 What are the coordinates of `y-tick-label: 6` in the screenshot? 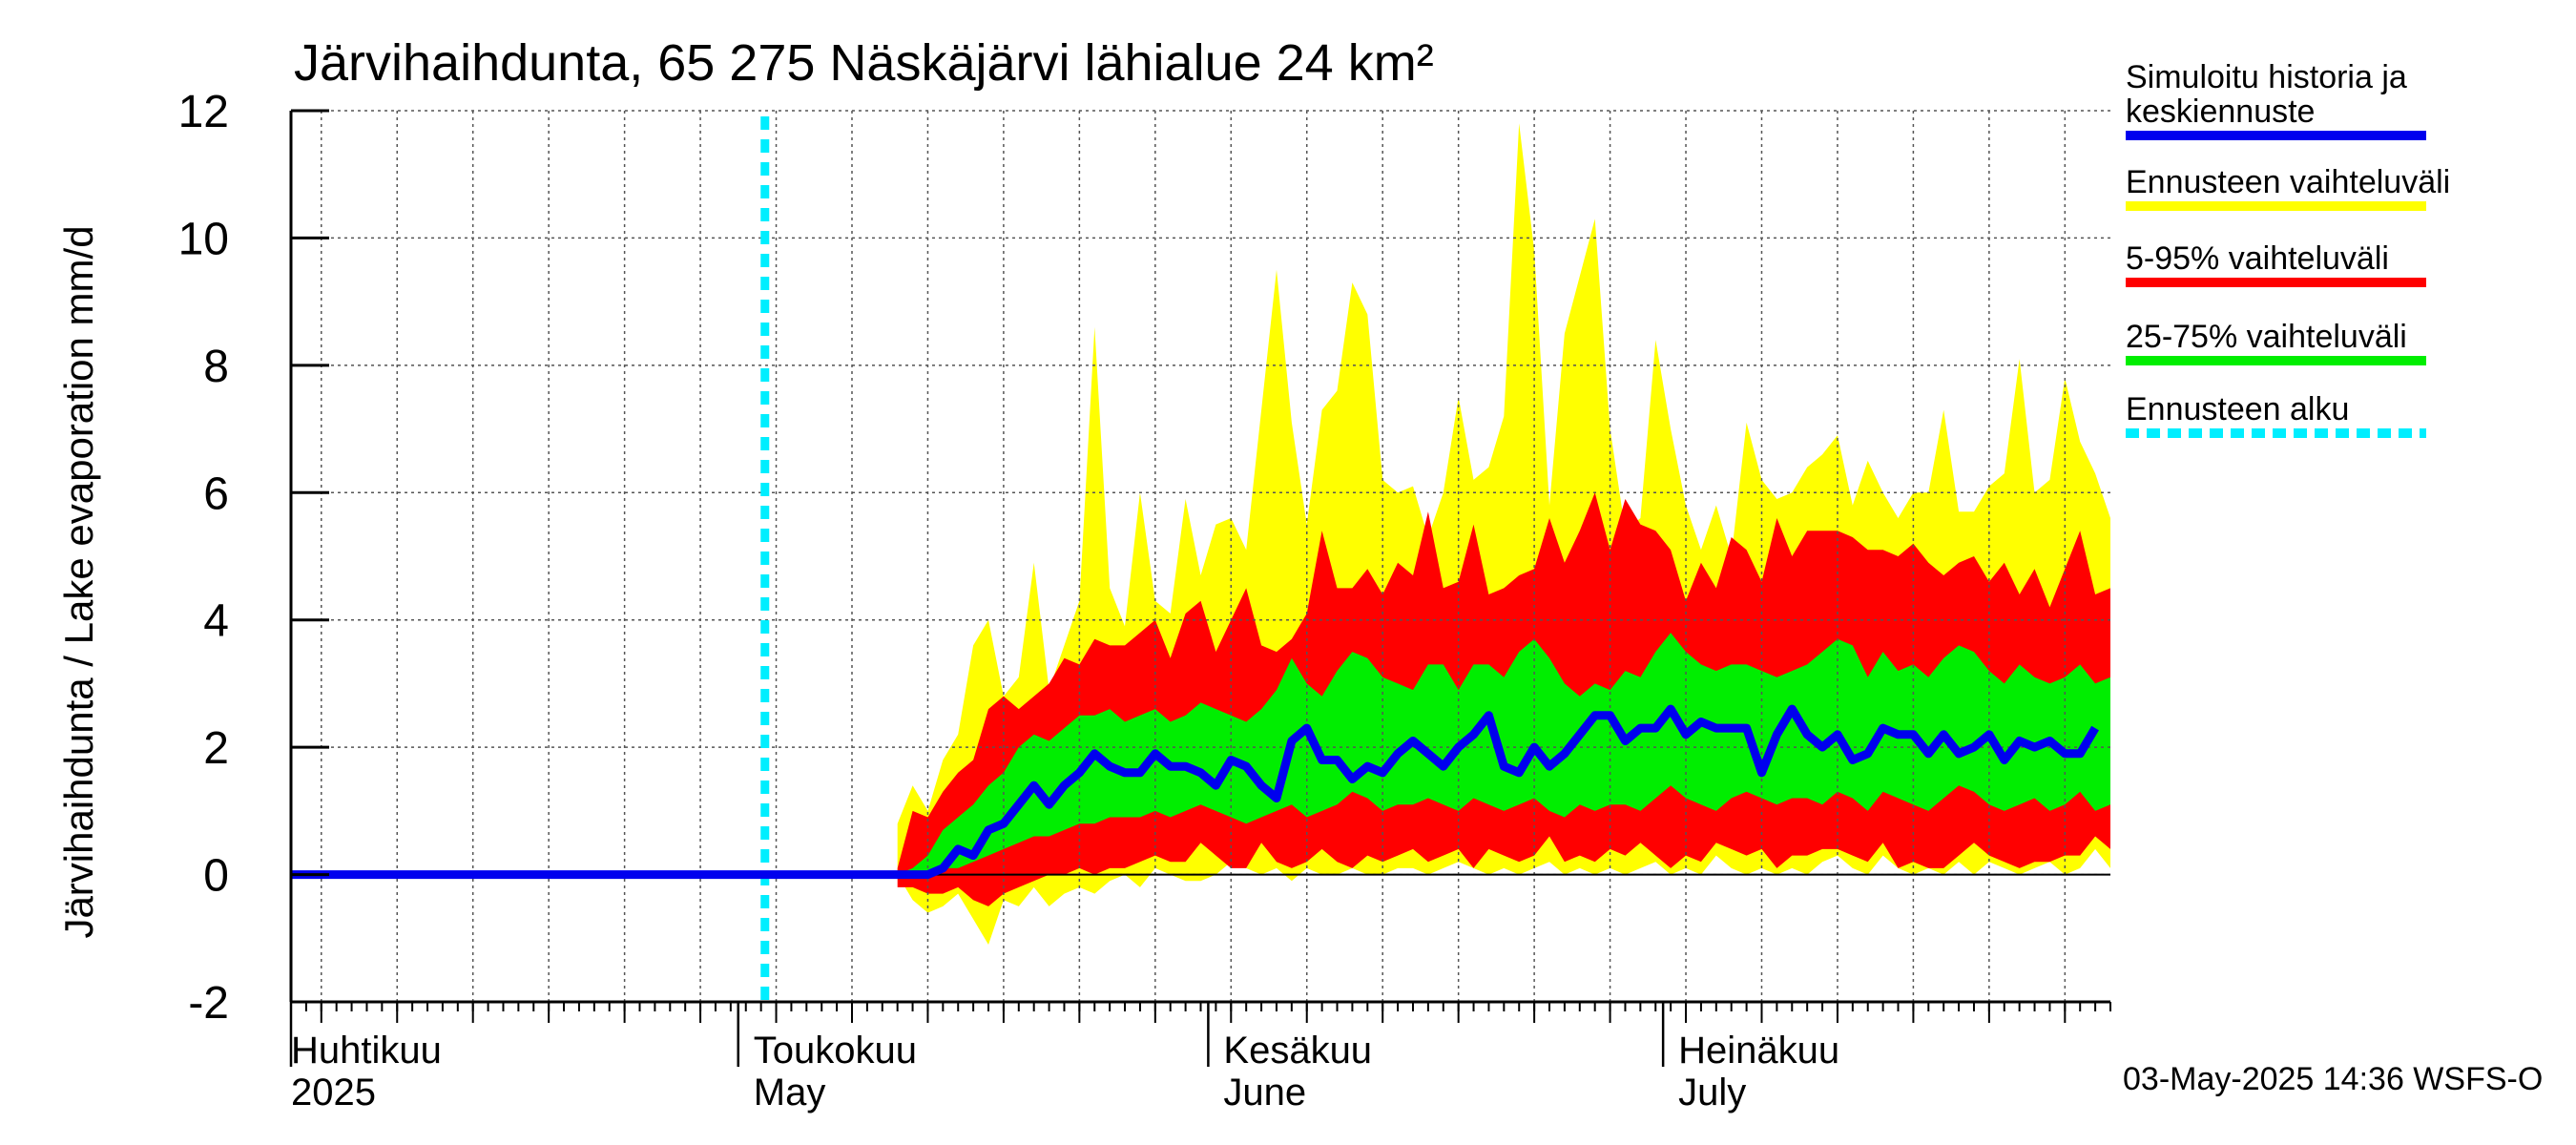 It's located at (216, 493).